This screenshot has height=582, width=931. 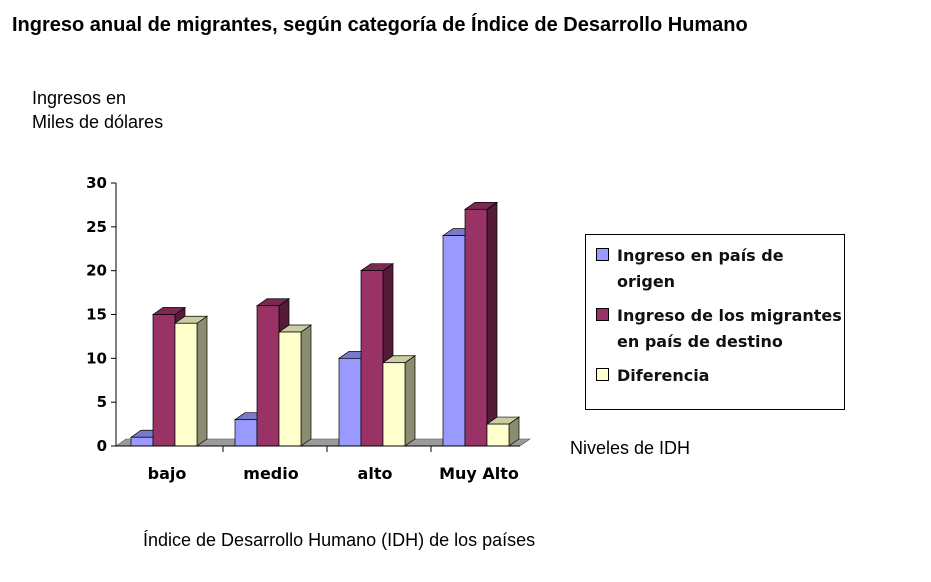 I want to click on y-tick-label: 30, so click(x=96, y=183).